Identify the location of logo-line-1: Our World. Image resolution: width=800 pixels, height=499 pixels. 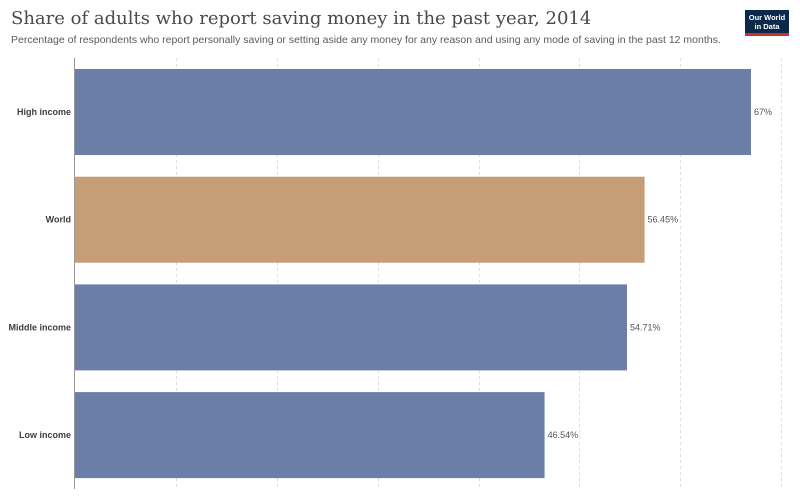
(767, 17).